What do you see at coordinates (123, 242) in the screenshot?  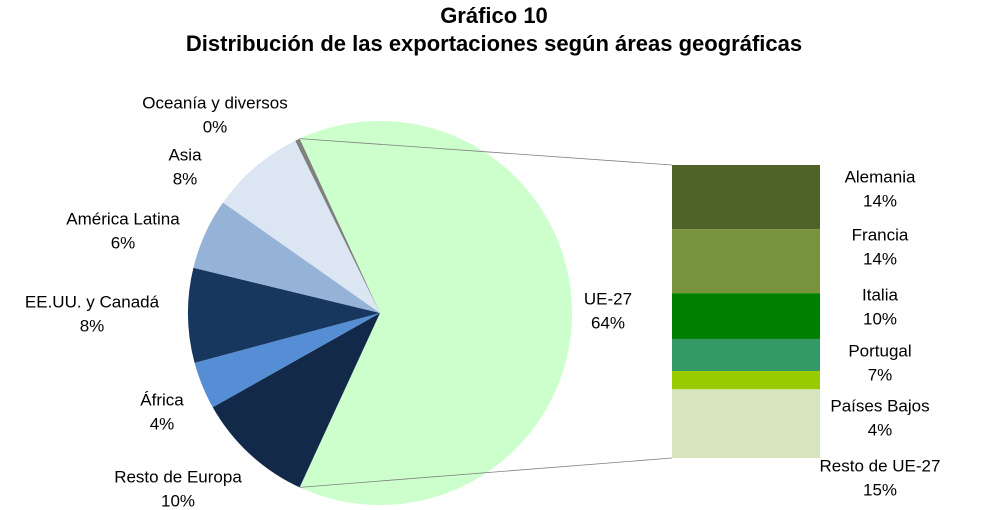 I see `slice-value: 6%` at bounding box center [123, 242].